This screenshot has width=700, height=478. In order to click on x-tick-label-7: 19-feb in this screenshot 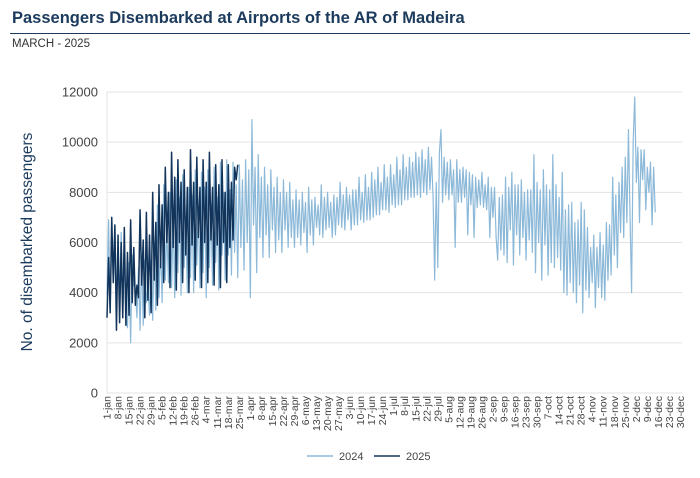, I will do `click(185, 411)`.